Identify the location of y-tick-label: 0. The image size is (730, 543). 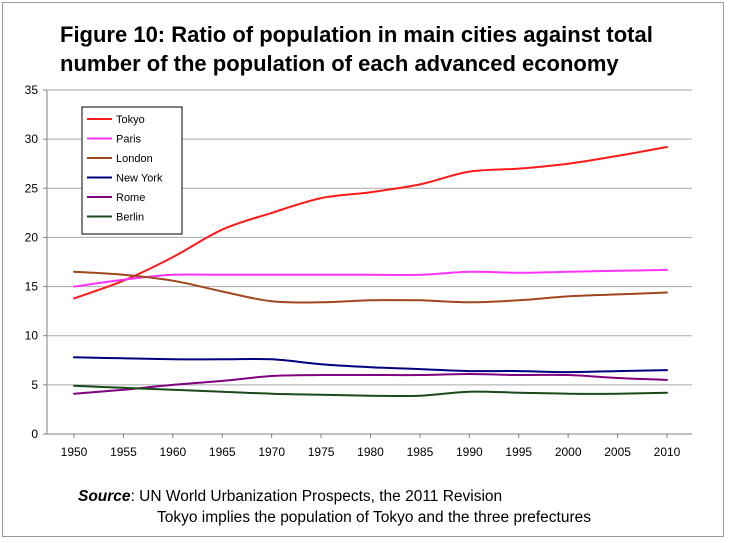
(34, 434).